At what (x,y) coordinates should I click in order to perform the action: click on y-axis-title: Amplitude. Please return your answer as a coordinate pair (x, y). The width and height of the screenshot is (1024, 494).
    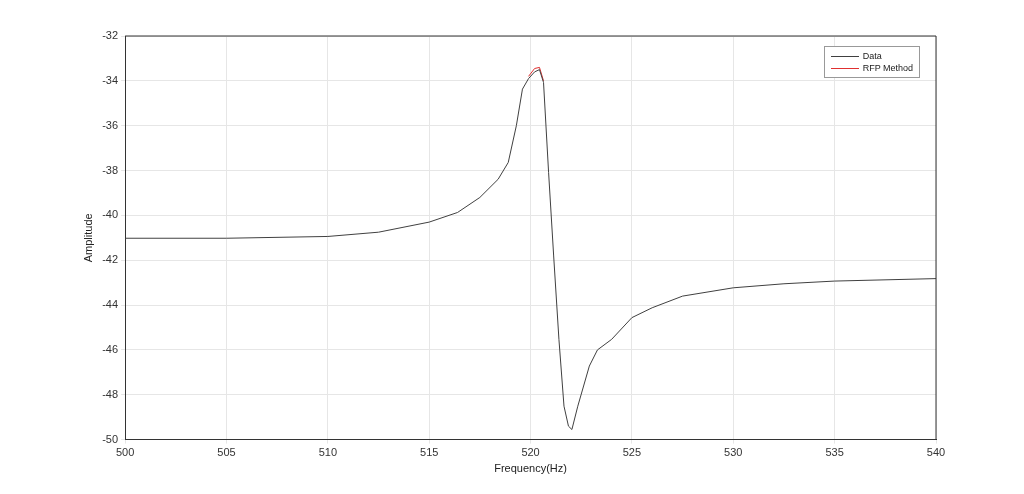
    Looking at the image, I should click on (87, 238).